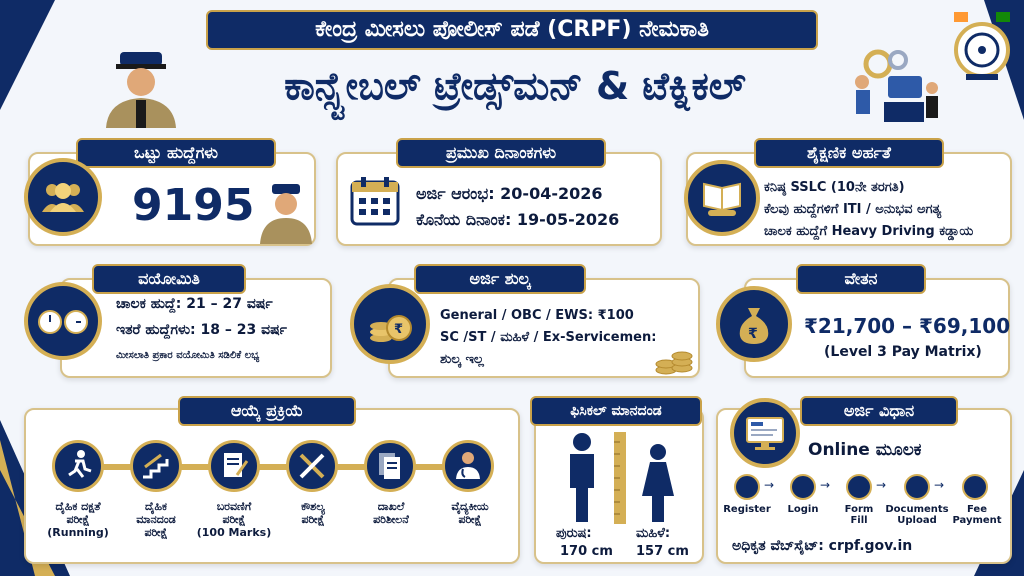  What do you see at coordinates (982, 46) in the screenshot?
I see `crpf-emblem-icon` at bounding box center [982, 46].